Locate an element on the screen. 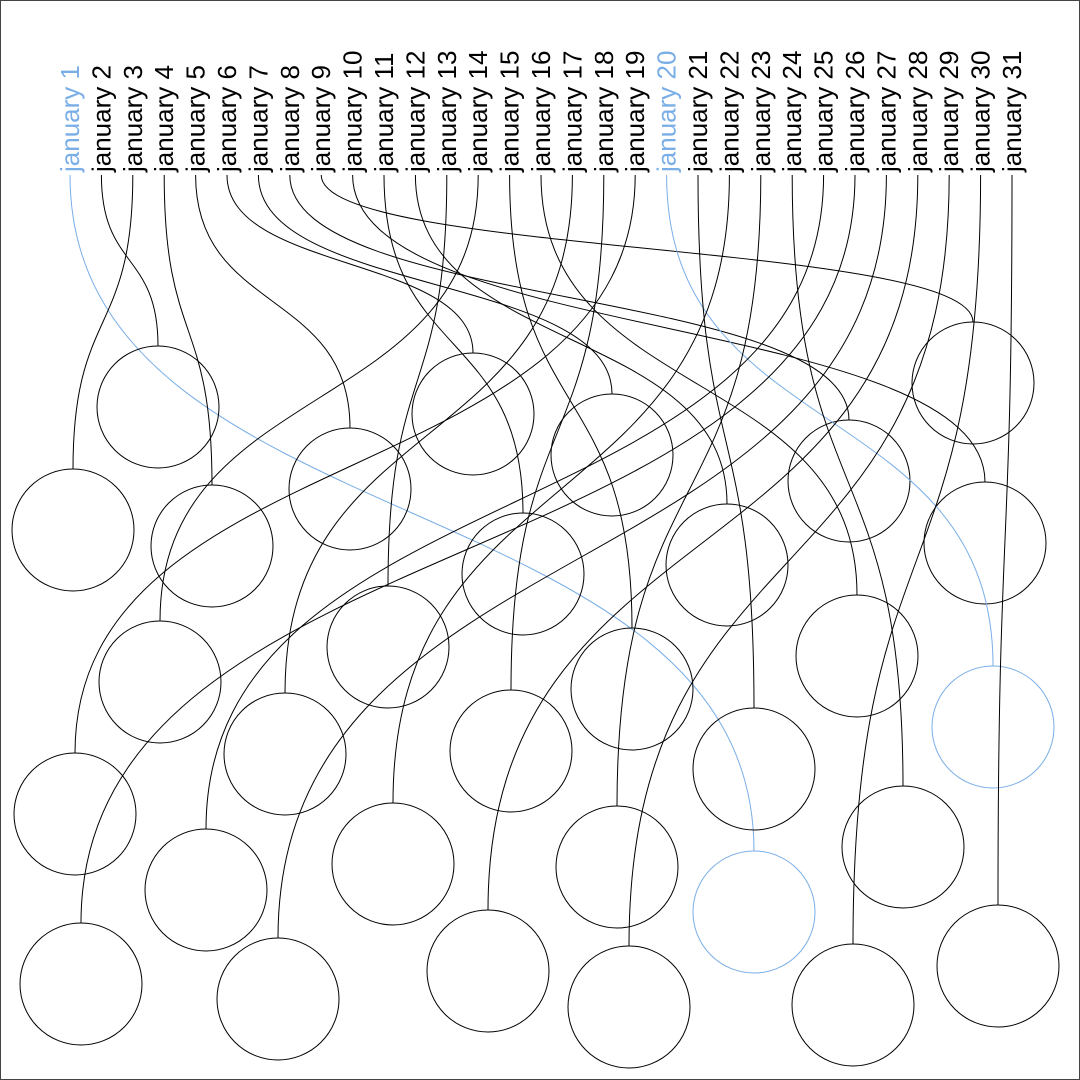 This screenshot has width=1080, height=1080. date-label: january 17 is located at coordinates (572, 112).